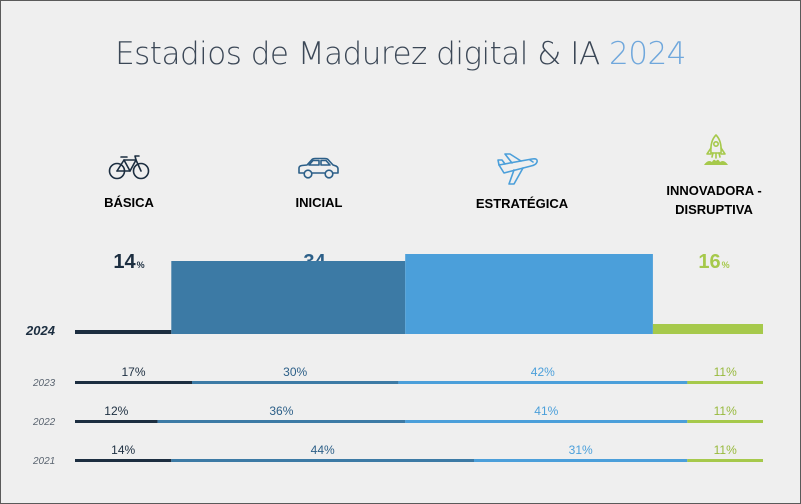 The height and width of the screenshot is (504, 801). What do you see at coordinates (295, 382) in the screenshot?
I see `bar-2023-inicial` at bounding box center [295, 382].